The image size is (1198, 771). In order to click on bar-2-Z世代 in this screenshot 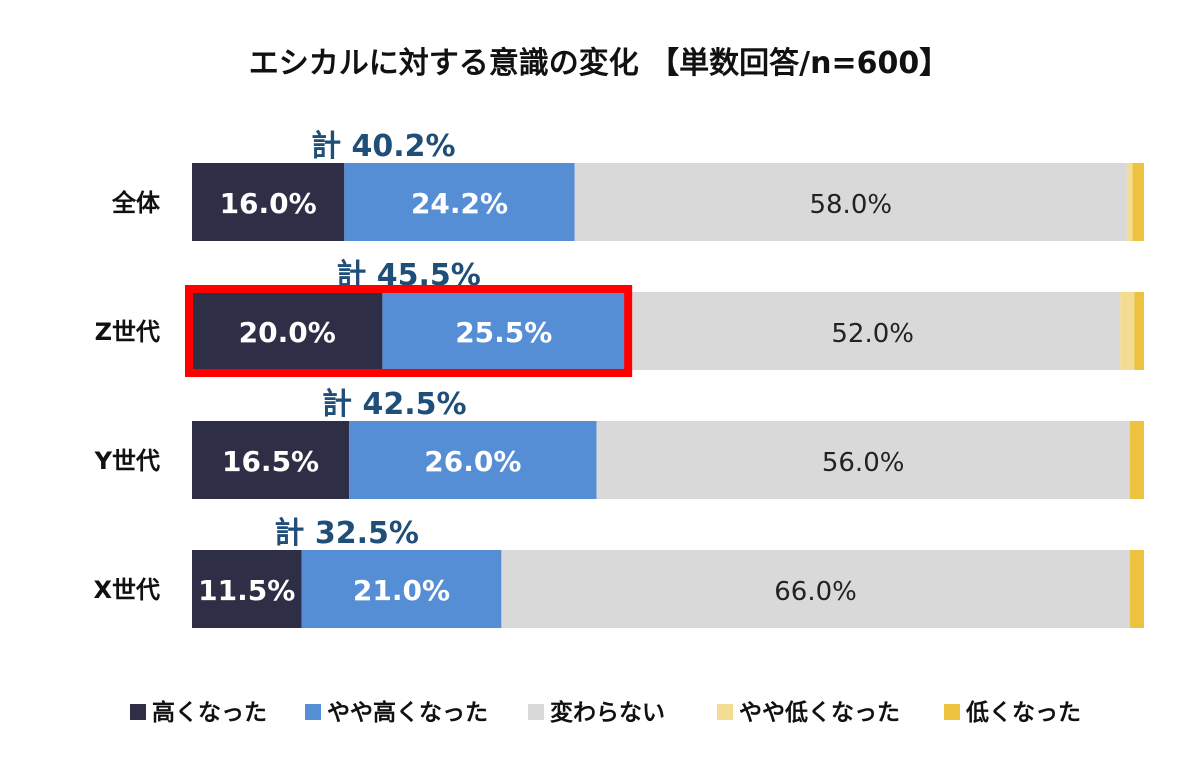, I will do `click(873, 331)`.